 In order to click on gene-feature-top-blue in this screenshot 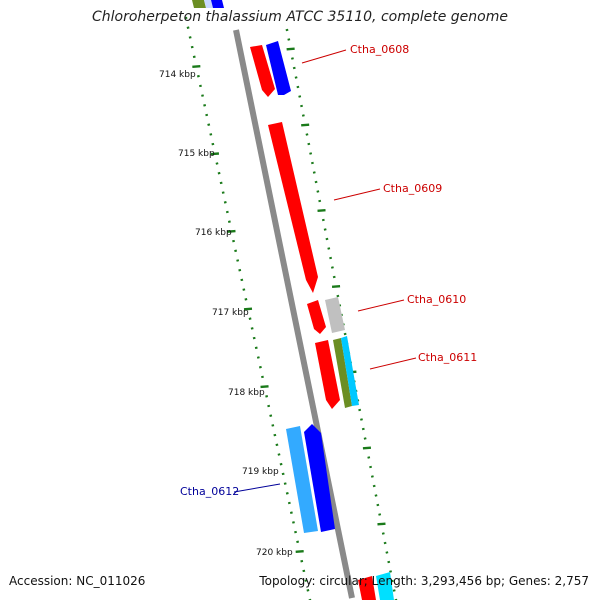, I will do `click(217, 4)`.